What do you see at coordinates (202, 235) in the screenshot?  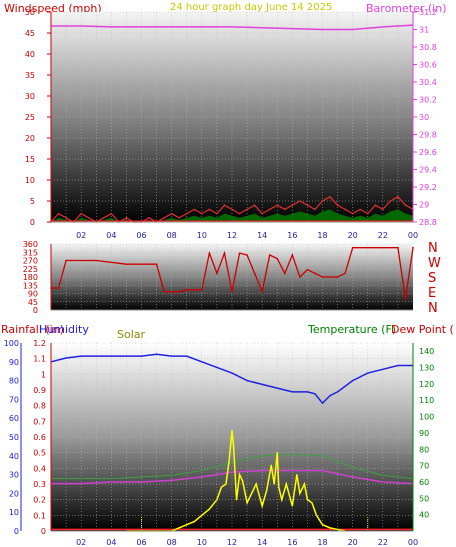 I see `windspeed-x-tick-label: 10` at bounding box center [202, 235].